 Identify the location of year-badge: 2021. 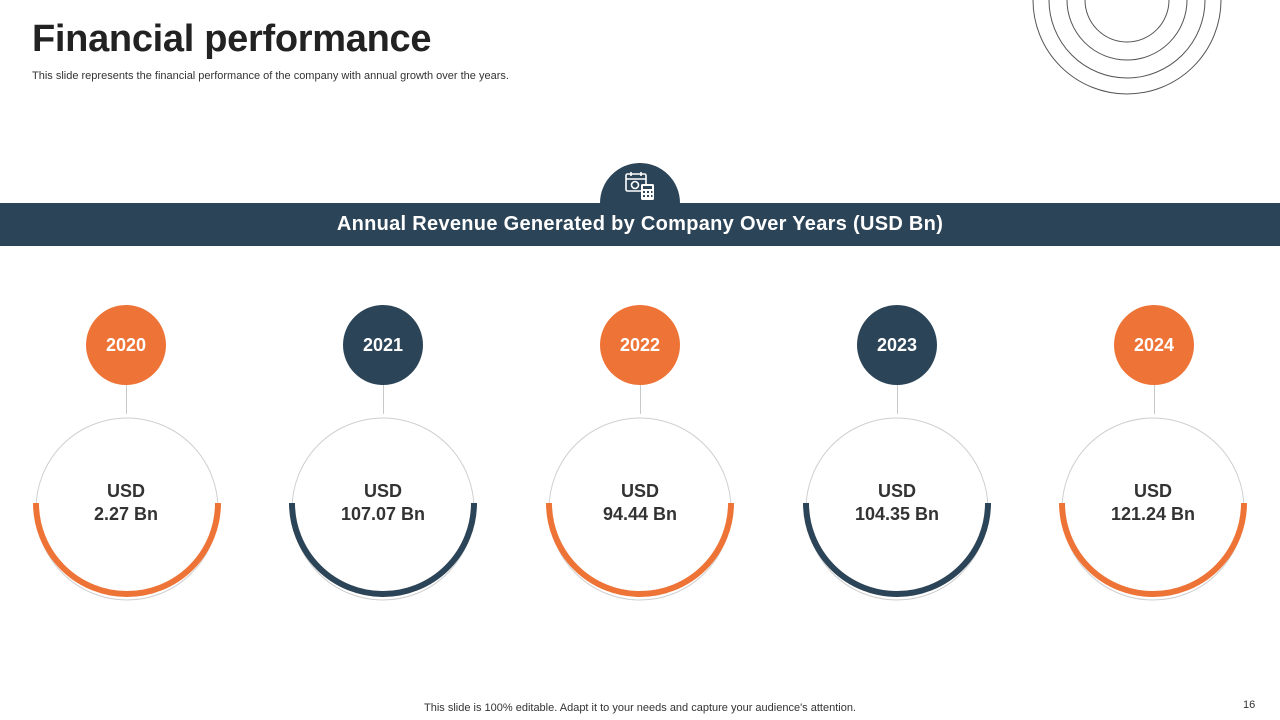
(383, 345).